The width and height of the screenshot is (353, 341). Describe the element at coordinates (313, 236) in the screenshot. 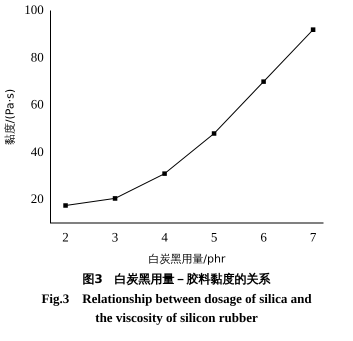

I see `x-tick-label: 7` at that location.